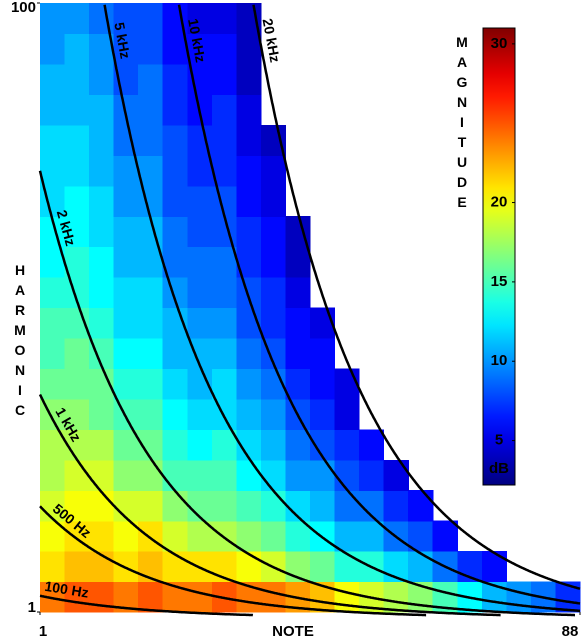 The width and height of the screenshot is (584, 640). Describe the element at coordinates (499, 440) in the screenshot. I see `colorbar-tick-label: 5` at that location.